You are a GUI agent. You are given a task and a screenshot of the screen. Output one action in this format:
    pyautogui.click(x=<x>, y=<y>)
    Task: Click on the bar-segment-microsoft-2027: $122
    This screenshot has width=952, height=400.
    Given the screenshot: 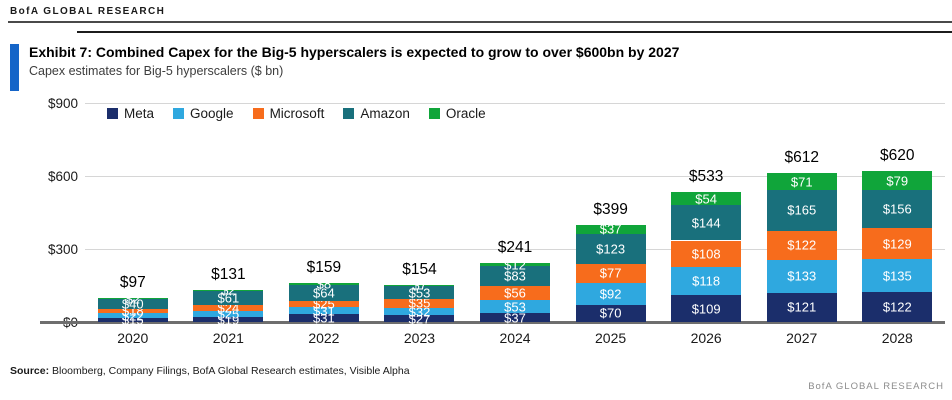 What is the action you would take?
    pyautogui.click(x=801, y=245)
    